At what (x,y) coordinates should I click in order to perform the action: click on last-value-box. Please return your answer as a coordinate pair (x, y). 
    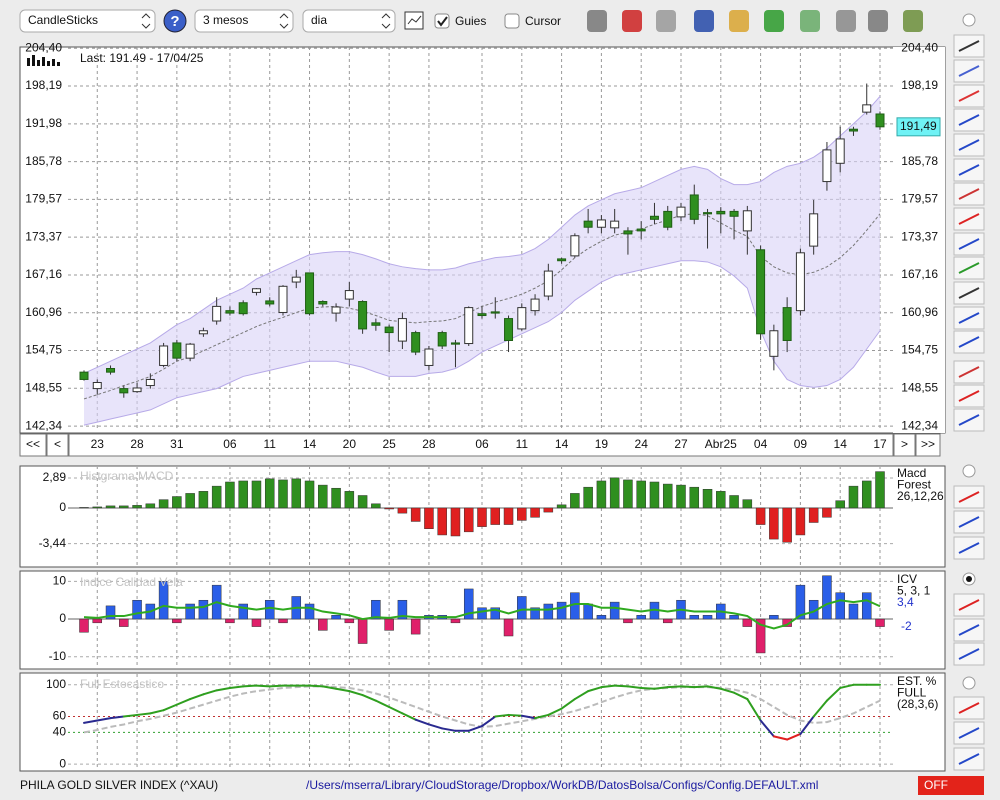
    Looking at the image, I should click on (918, 127).